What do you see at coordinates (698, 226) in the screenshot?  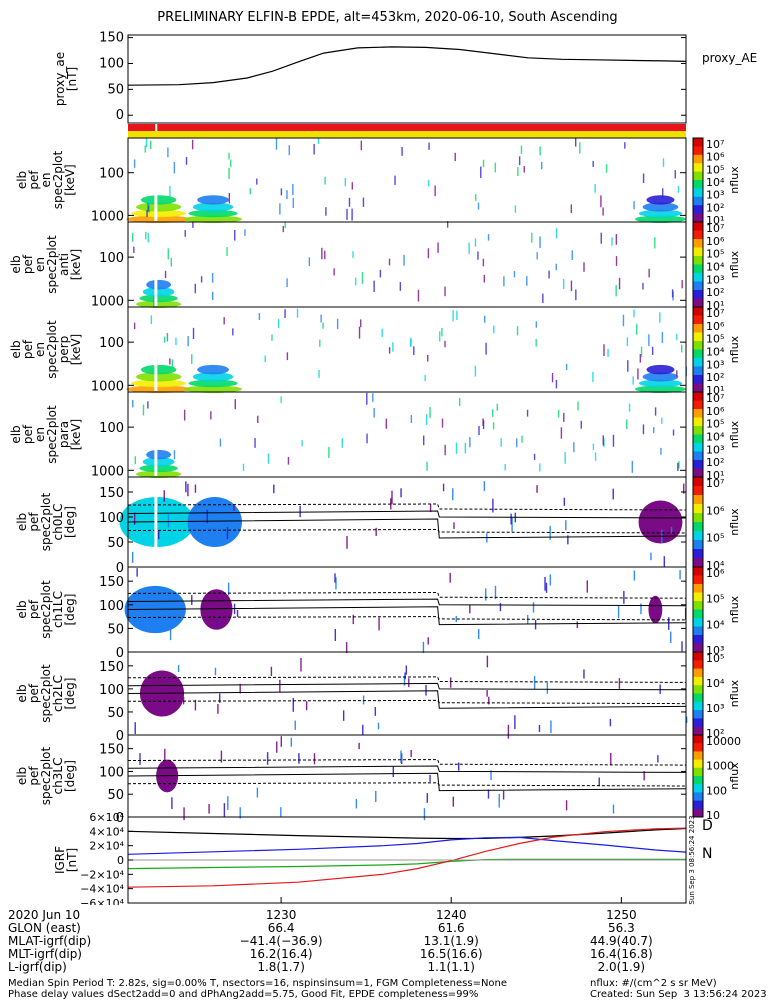 I see `colorbar-2-band` at bounding box center [698, 226].